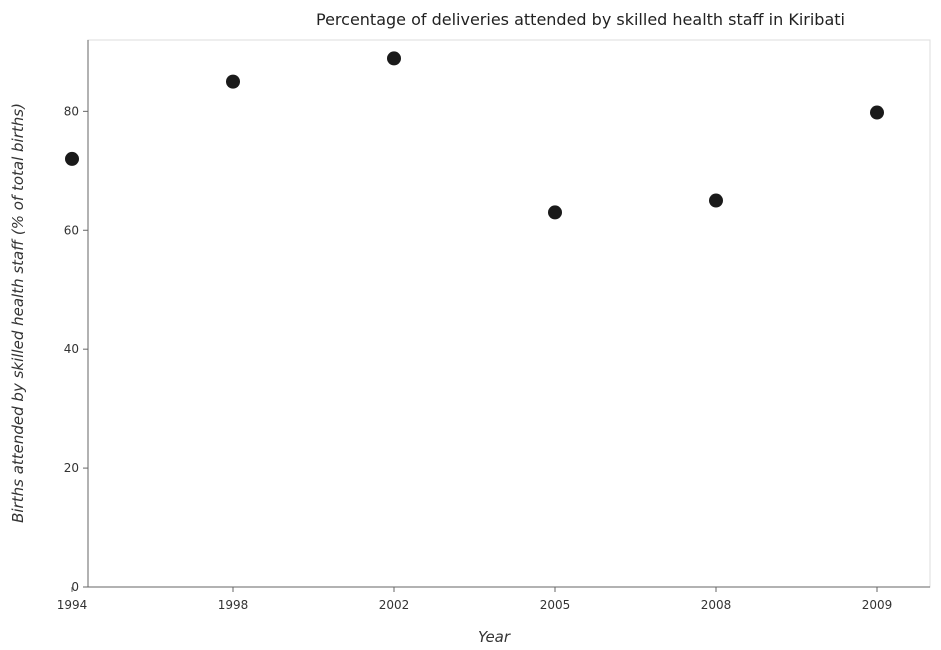 The image size is (941, 650). Describe the element at coordinates (71, 349) in the screenshot. I see `y-tick-label: 40` at that location.